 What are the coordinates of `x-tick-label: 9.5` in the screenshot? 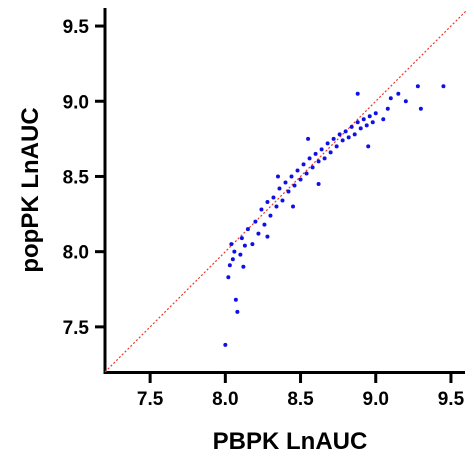 It's located at (451, 399).